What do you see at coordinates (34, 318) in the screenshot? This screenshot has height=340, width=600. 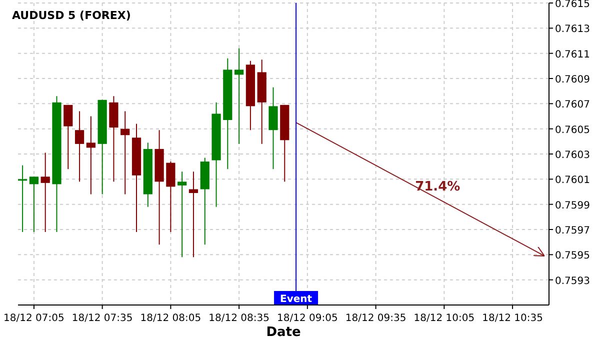 I see `x-tick-label: 18/12 07:05` at bounding box center [34, 318].